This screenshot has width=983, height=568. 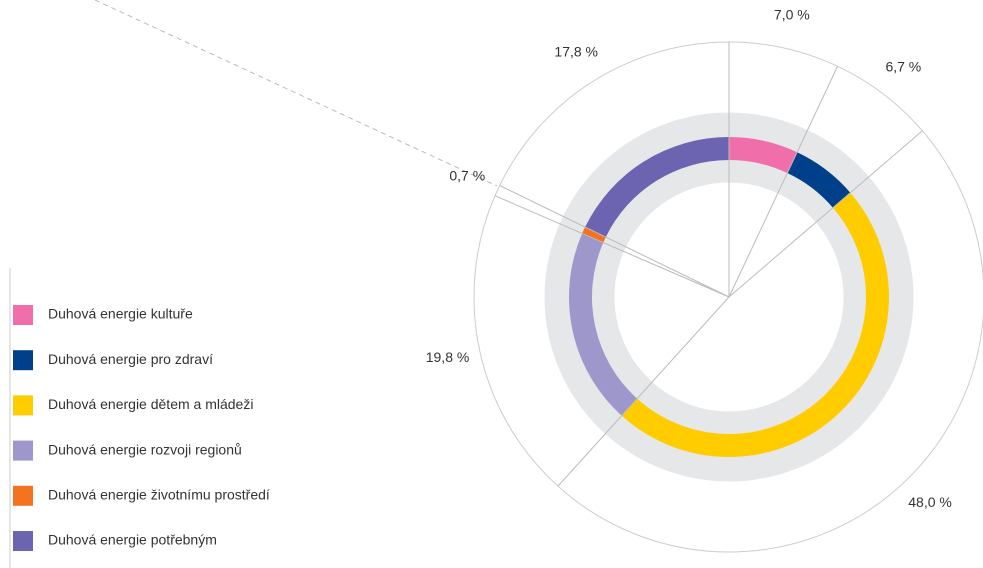 I want to click on value-label: 17,8 %, so click(x=576, y=52).